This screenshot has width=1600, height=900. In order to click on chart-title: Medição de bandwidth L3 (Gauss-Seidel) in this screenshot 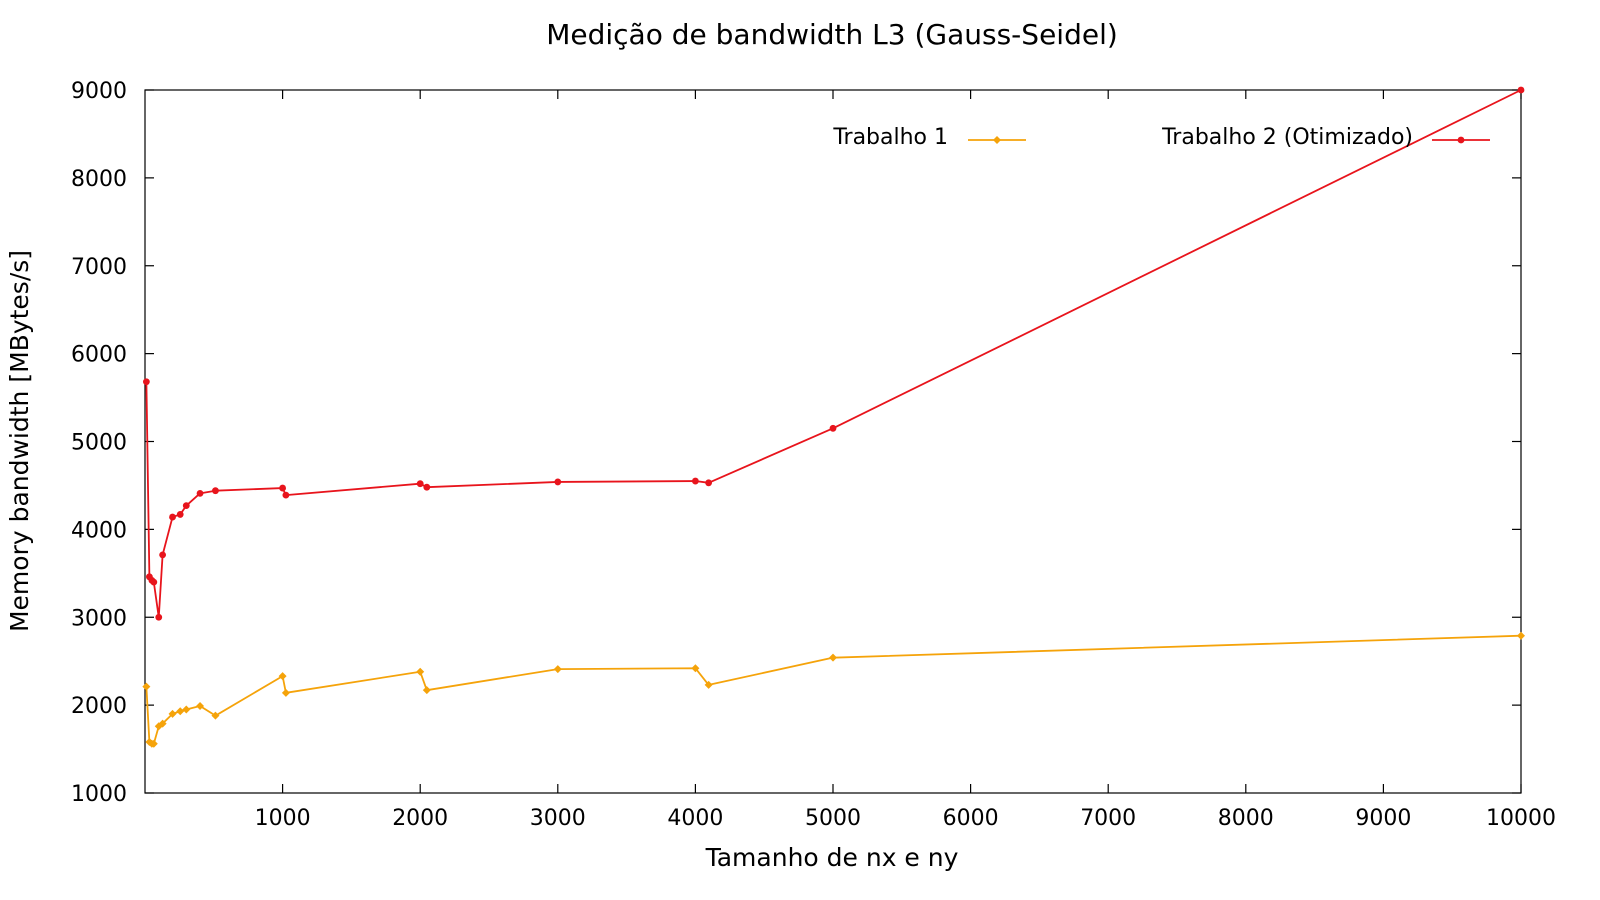, I will do `click(832, 34)`.